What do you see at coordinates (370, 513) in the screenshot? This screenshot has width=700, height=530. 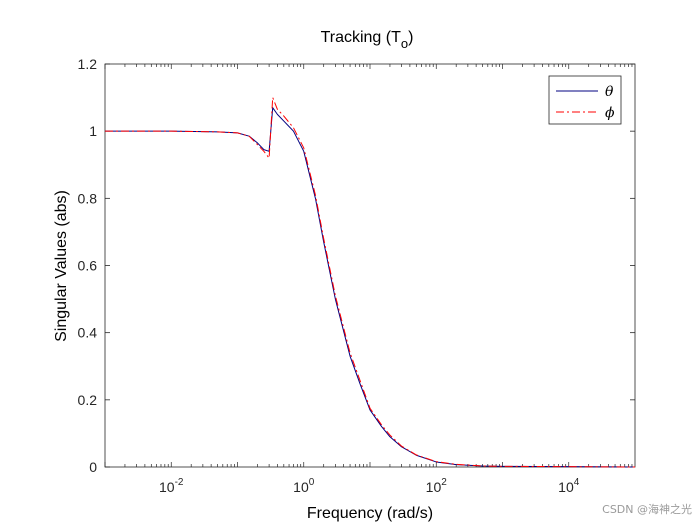 I see `x-axis-label: Frequency (rad/s)` at bounding box center [370, 513].